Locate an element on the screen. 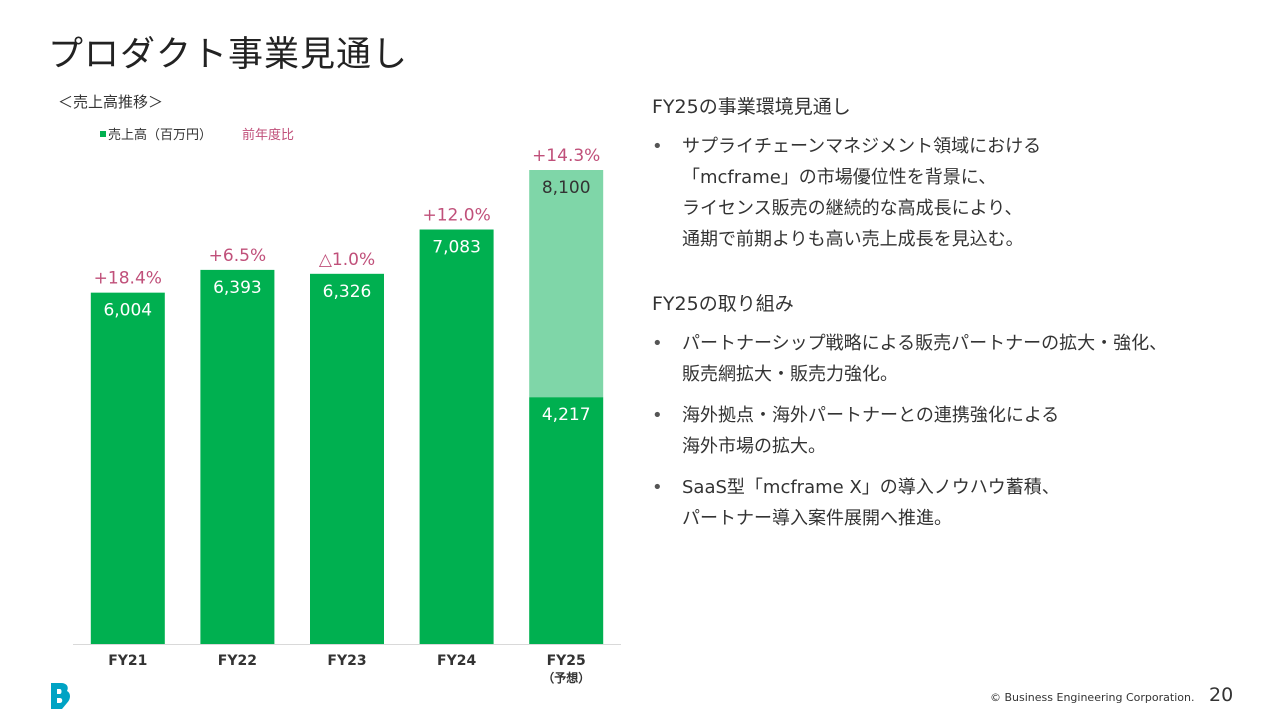 This screenshot has height=720, width=1280. legend-swatch-sales is located at coordinates (103, 133).